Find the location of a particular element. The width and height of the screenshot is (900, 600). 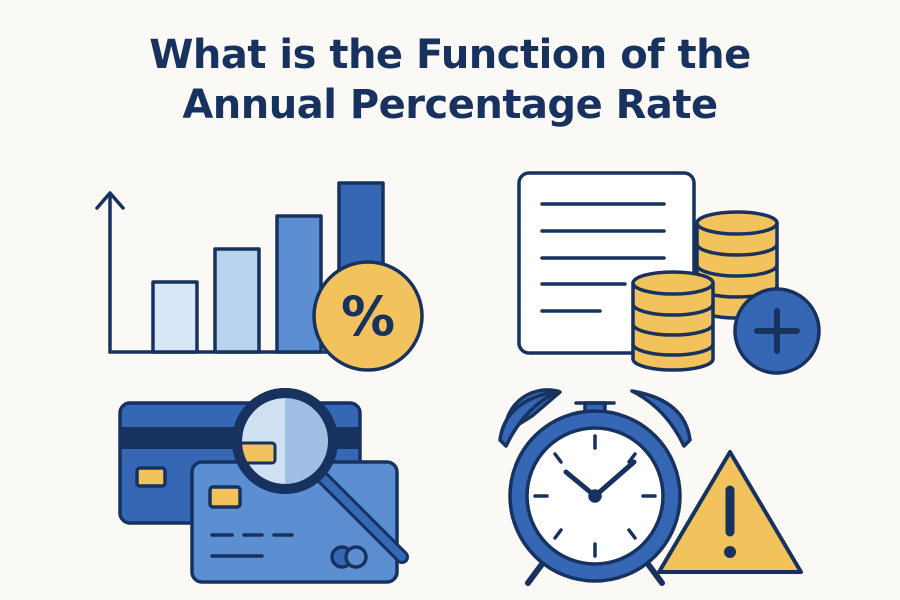

alarm-clock-warning-icon is located at coordinates (650, 487).